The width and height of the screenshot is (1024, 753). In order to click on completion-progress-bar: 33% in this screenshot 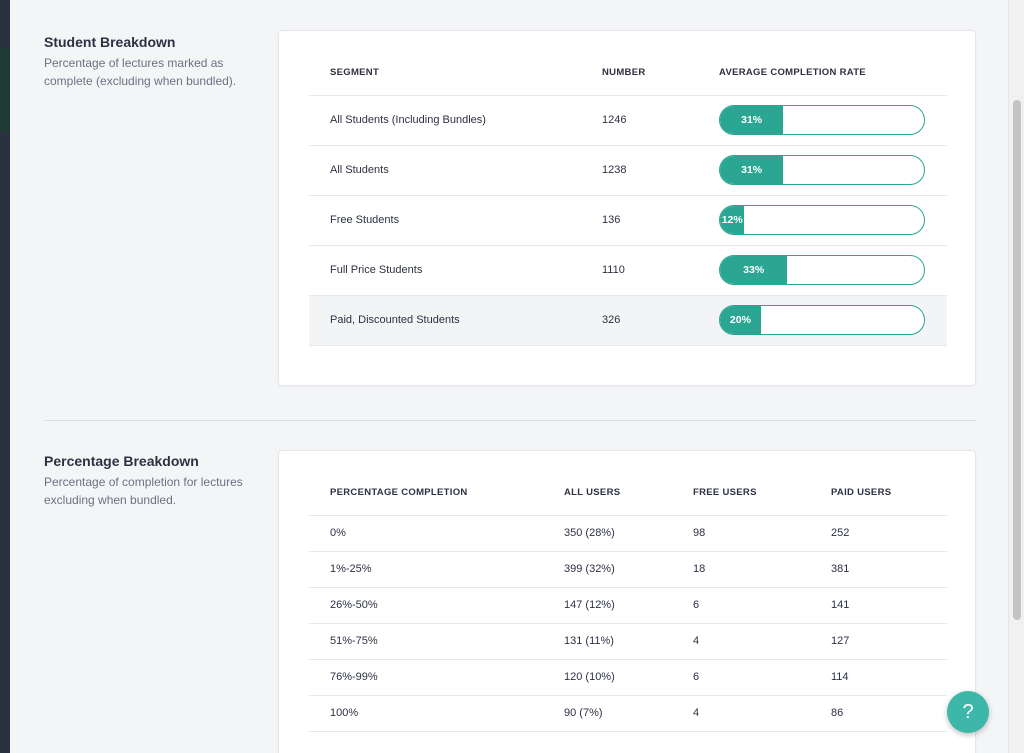, I will do `click(822, 270)`.